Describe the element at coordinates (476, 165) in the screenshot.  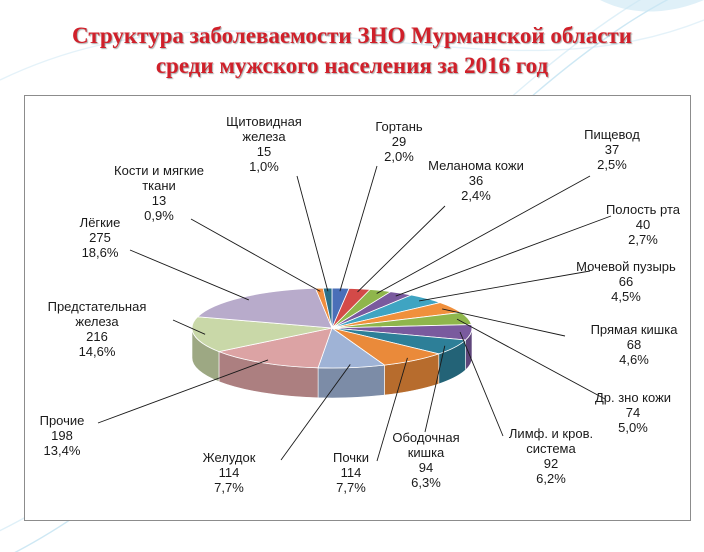
I see `data-label-name: Меланома кожи` at that location.